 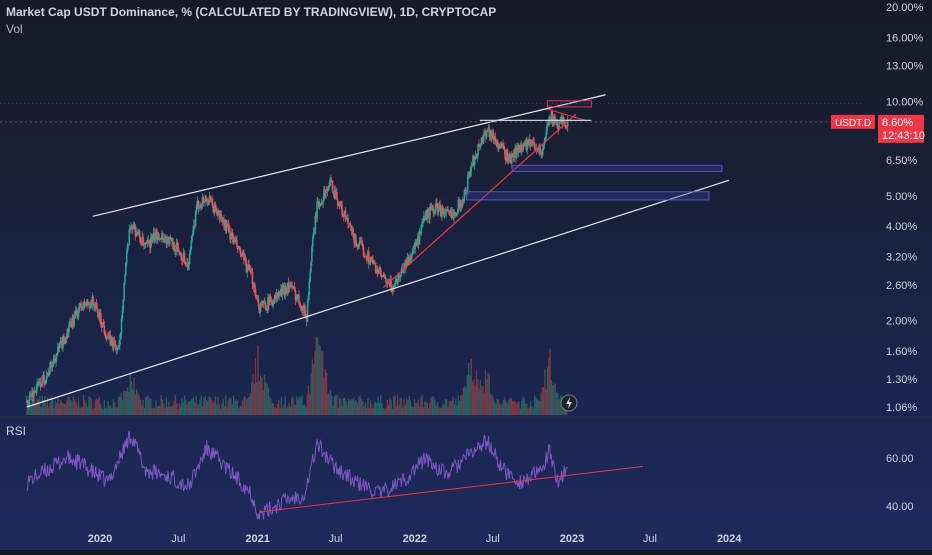 What do you see at coordinates (905, 8) in the screenshot?
I see `y-tick-label: 20.00%` at bounding box center [905, 8].